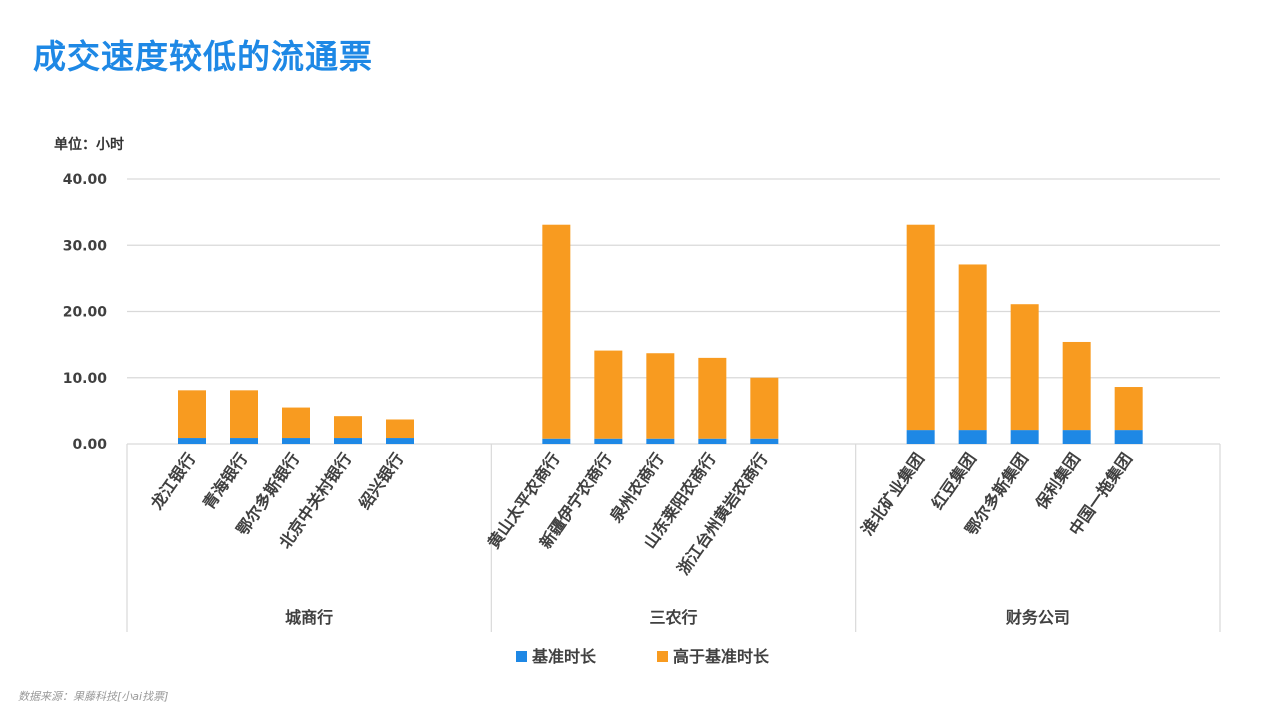 Image resolution: width=1280 pixels, height=720 pixels. I want to click on category-label: 红豆集团, so click(954, 480).